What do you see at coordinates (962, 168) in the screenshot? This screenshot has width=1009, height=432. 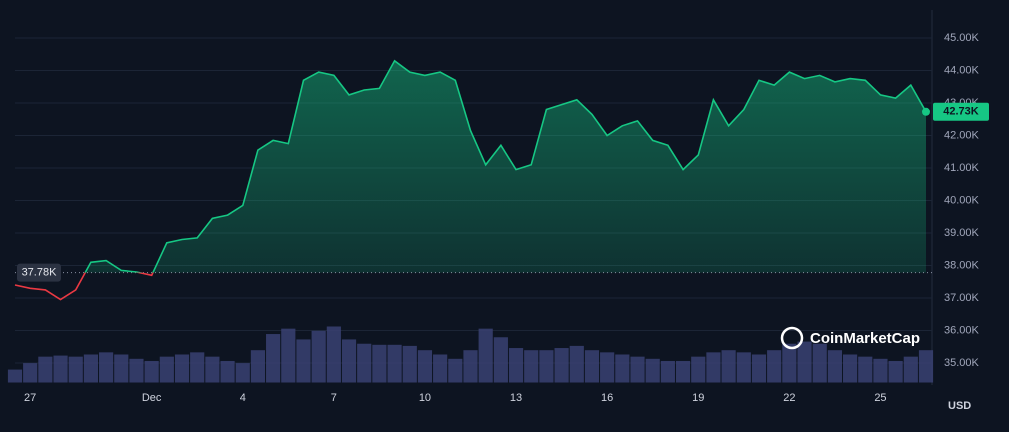 I see `y-tick-label: 41.00K` at bounding box center [962, 168].